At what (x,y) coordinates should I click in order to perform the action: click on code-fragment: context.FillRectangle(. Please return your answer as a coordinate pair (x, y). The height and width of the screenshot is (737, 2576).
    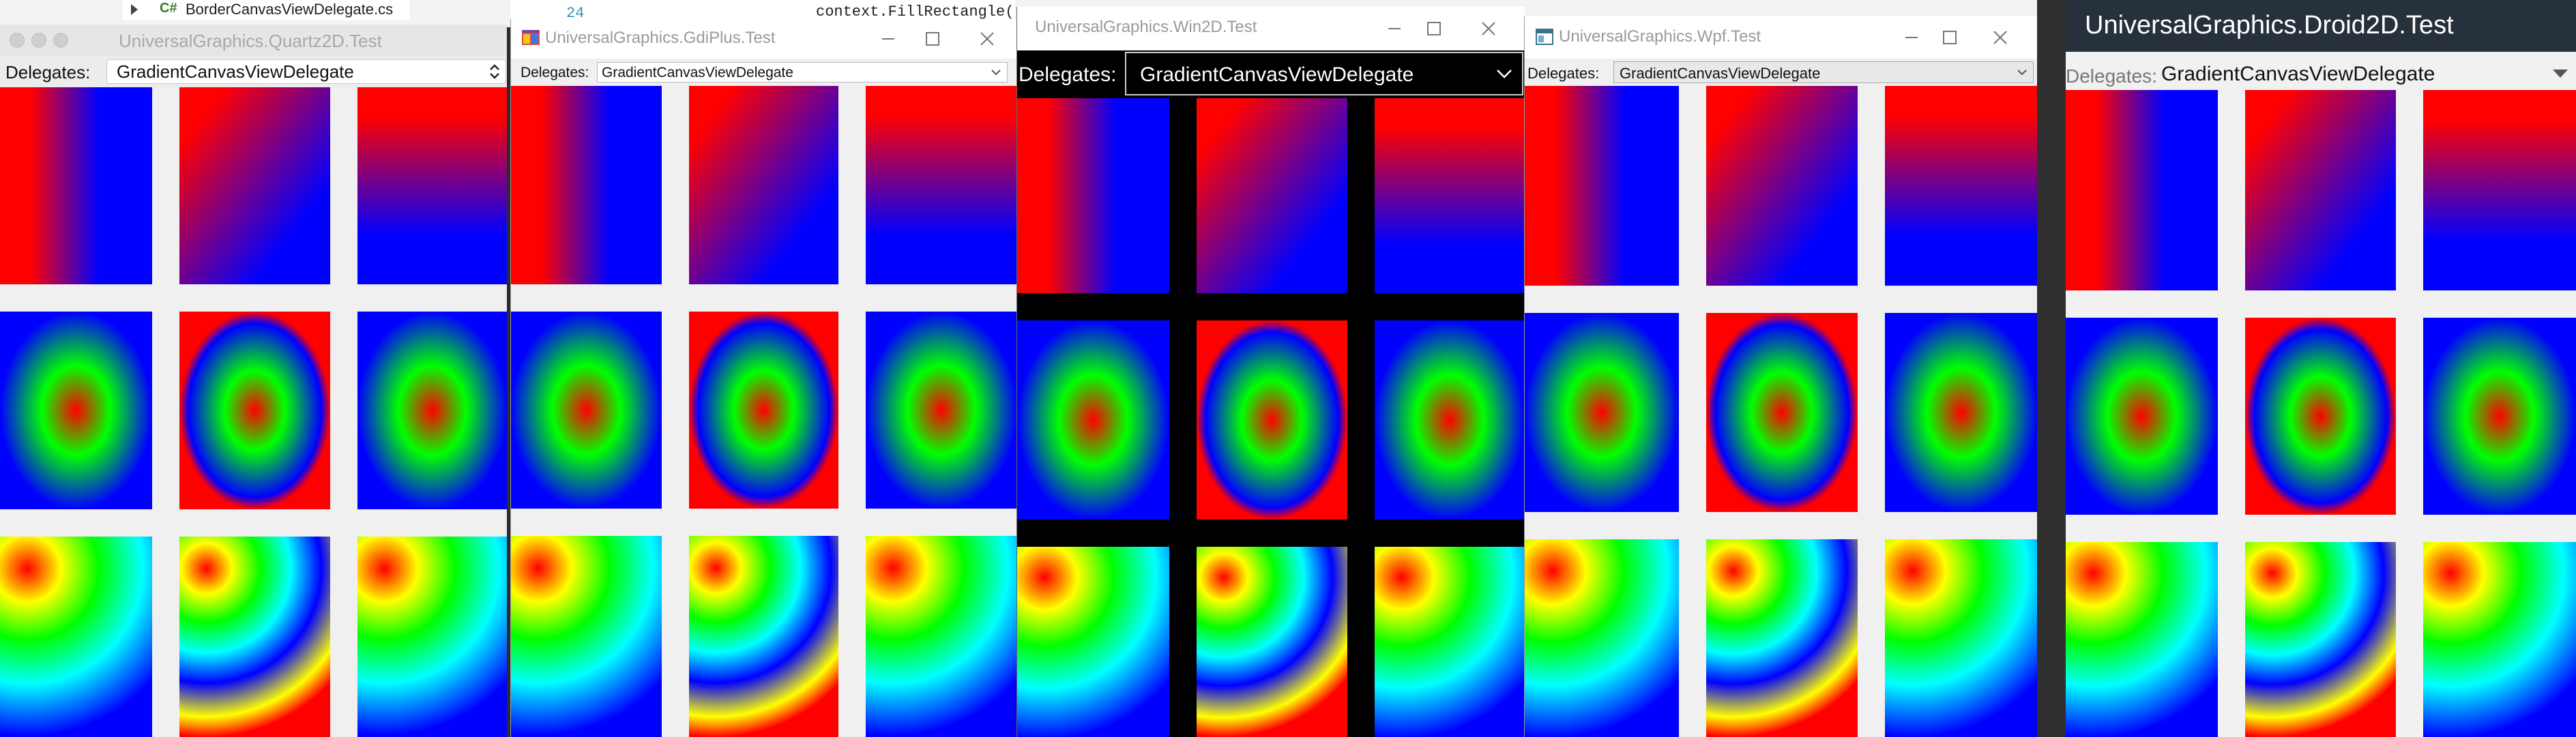
    Looking at the image, I should click on (915, 12).